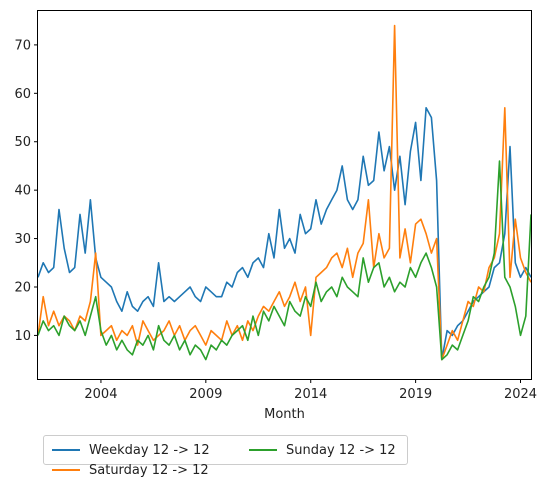  I want to click on x-tick-label: 2024, so click(520, 394).